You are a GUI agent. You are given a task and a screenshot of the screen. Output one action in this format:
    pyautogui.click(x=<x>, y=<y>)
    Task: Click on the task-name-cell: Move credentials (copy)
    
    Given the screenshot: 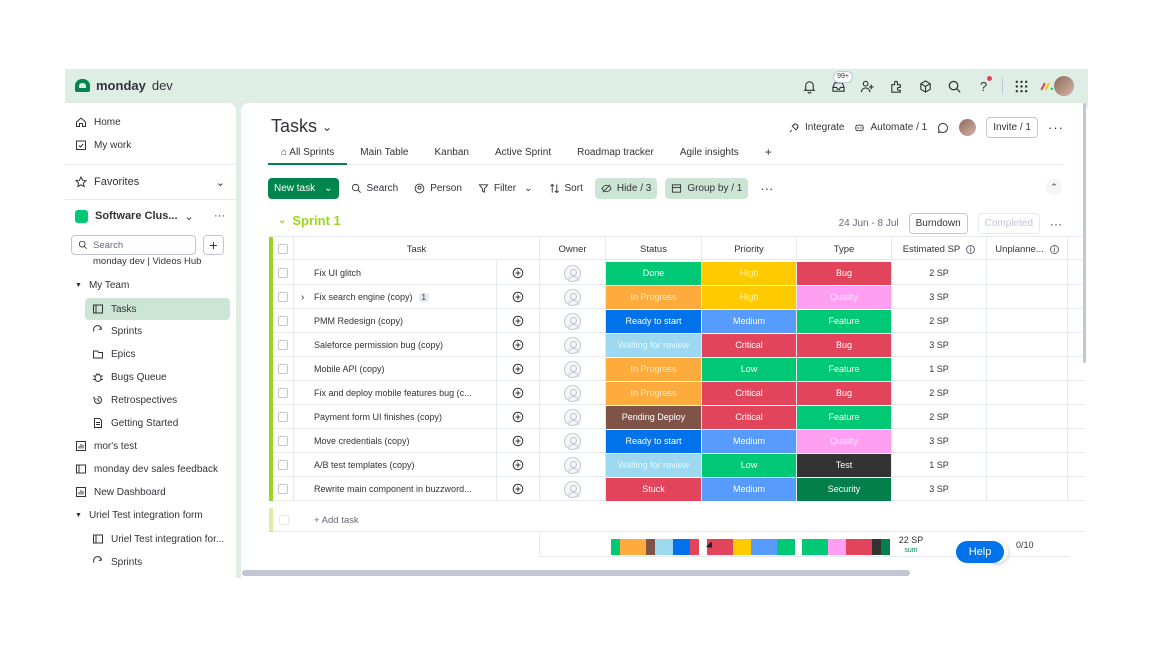 What is the action you would take?
    pyautogui.click(x=395, y=441)
    